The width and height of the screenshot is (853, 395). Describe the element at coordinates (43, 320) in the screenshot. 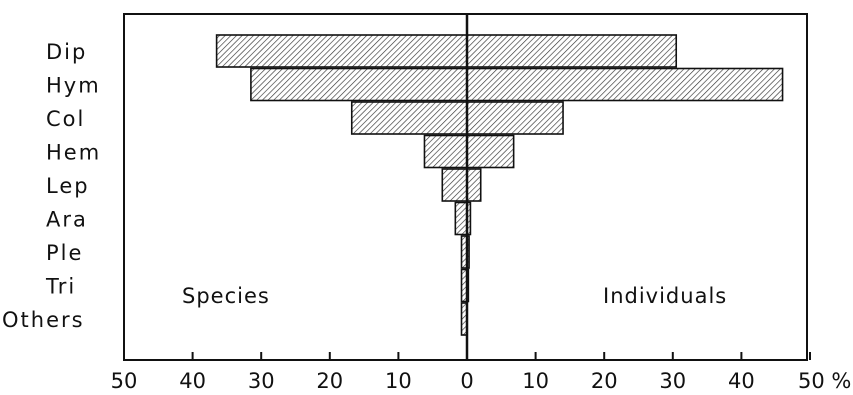

I see `category-label-others: Others` at that location.